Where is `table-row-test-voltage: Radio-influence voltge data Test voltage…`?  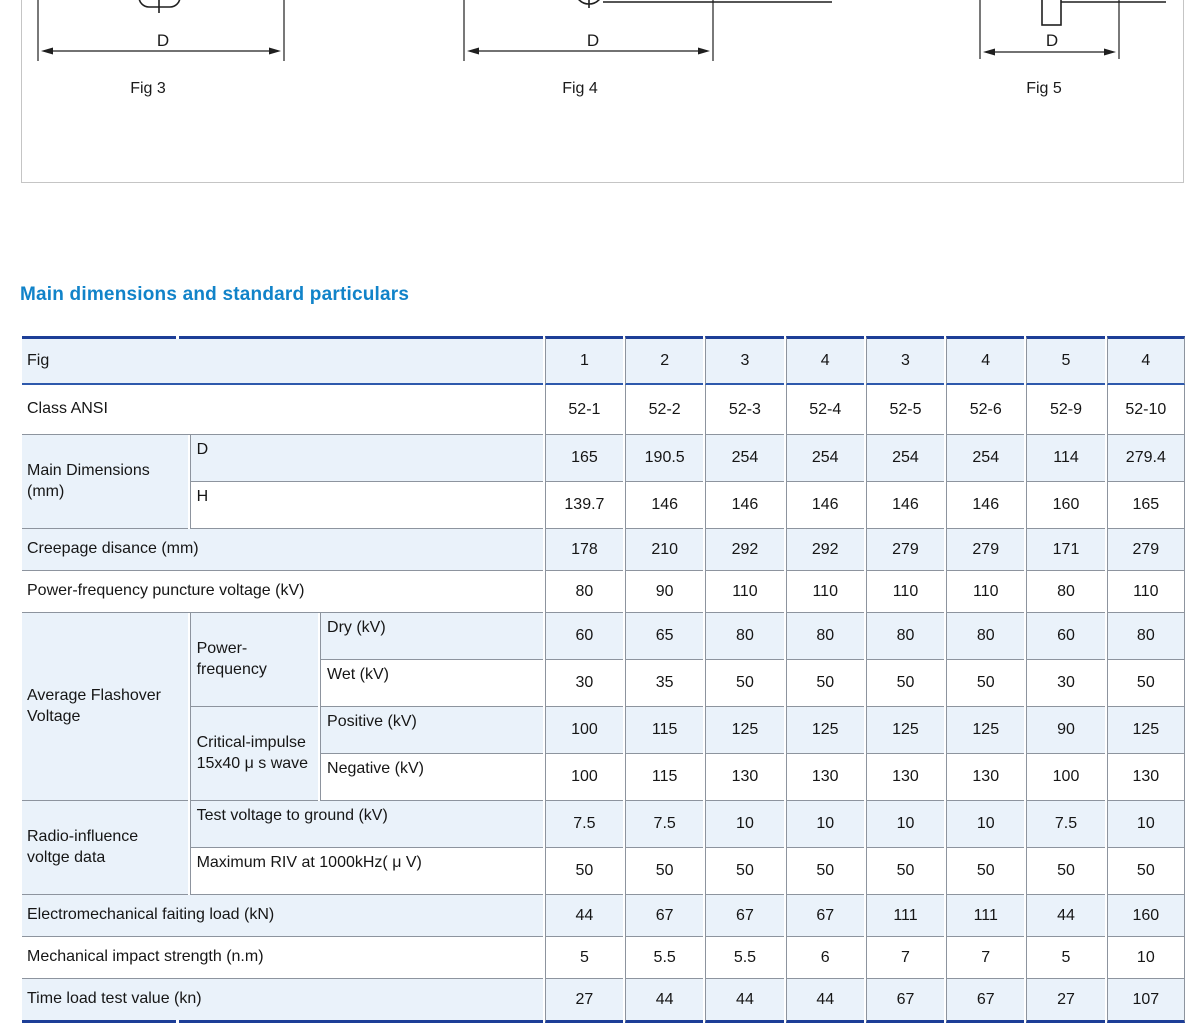 table-row-test-voltage: Radio-influence voltge data Test voltage… is located at coordinates (603, 848).